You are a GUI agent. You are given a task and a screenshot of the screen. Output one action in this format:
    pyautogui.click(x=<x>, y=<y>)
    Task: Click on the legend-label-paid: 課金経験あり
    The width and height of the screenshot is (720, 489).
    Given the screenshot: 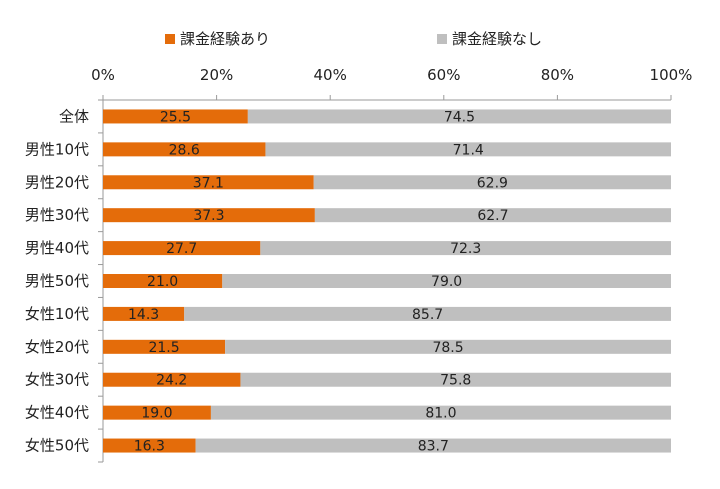 What is the action you would take?
    pyautogui.click(x=225, y=39)
    